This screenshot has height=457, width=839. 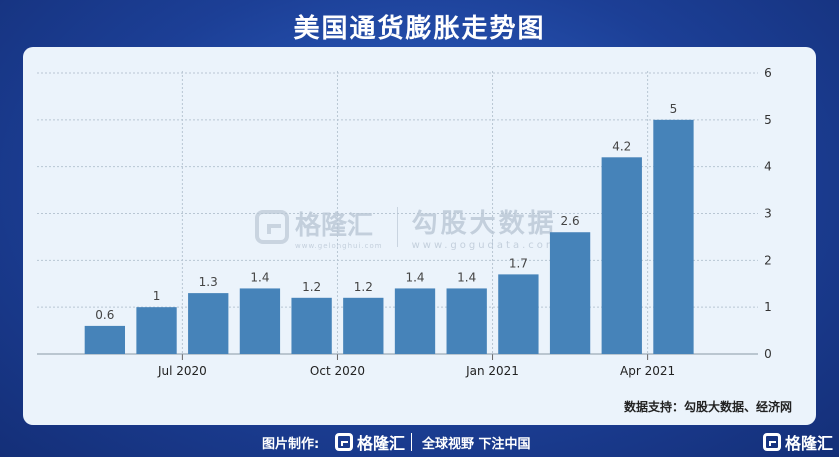 I want to click on page-title: 美国通货膨胀走势图, so click(x=419, y=29).